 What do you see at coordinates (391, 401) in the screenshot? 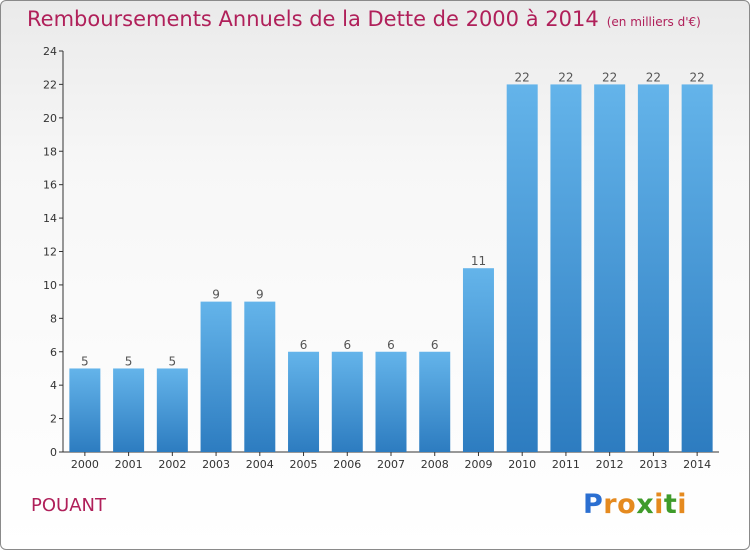
I see `bar-2007` at bounding box center [391, 401].